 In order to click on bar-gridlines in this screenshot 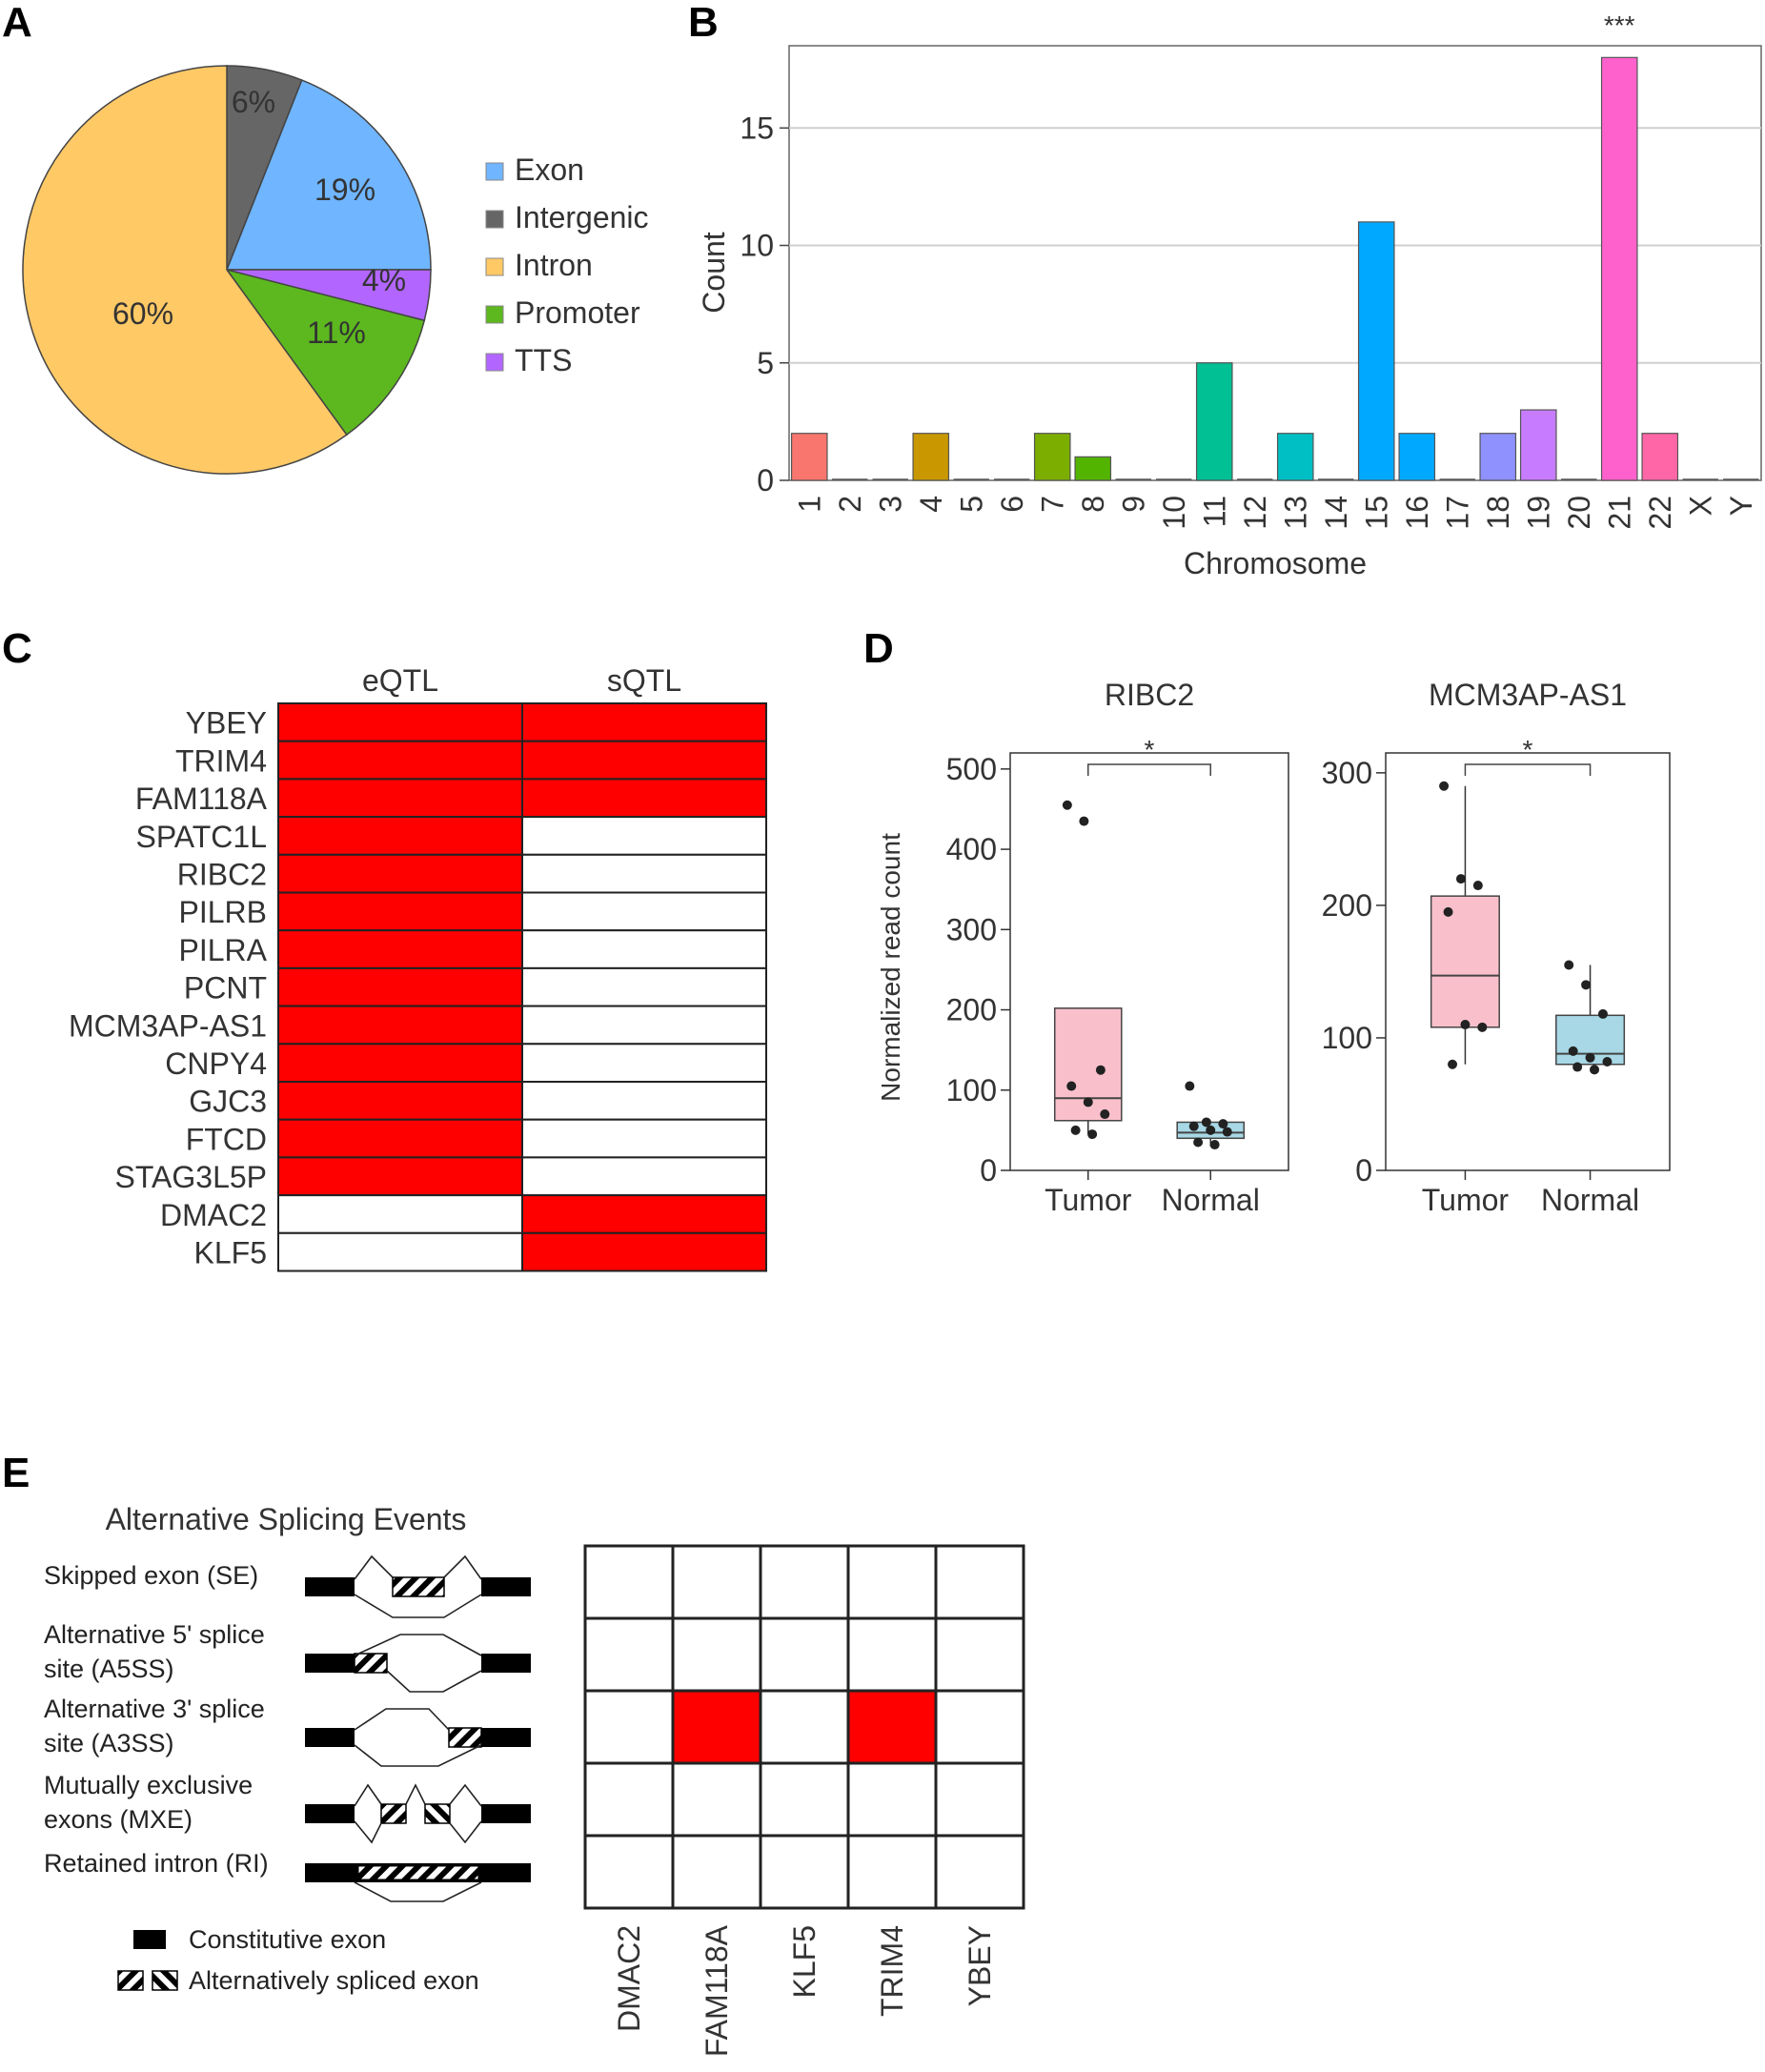, I will do `click(1275, 263)`.